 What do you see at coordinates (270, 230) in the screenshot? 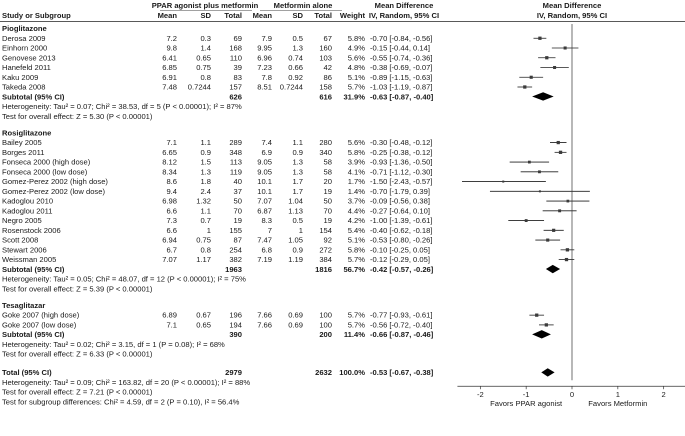
I see `study-mean2: 7` at bounding box center [270, 230].